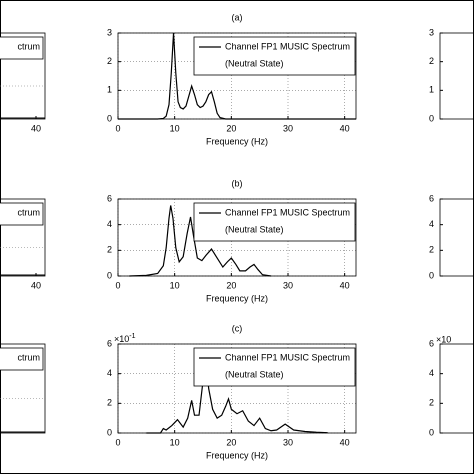  I want to click on chart-title: (b), so click(237, 183).